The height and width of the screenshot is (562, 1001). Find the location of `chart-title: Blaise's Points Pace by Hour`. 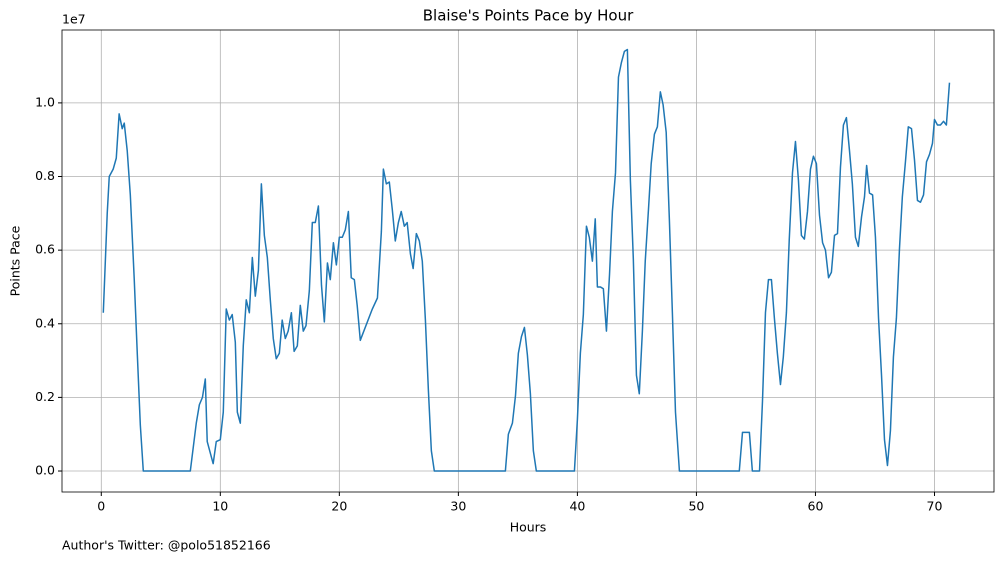

chart-title: Blaise's Points Pace by Hour is located at coordinates (528, 16).